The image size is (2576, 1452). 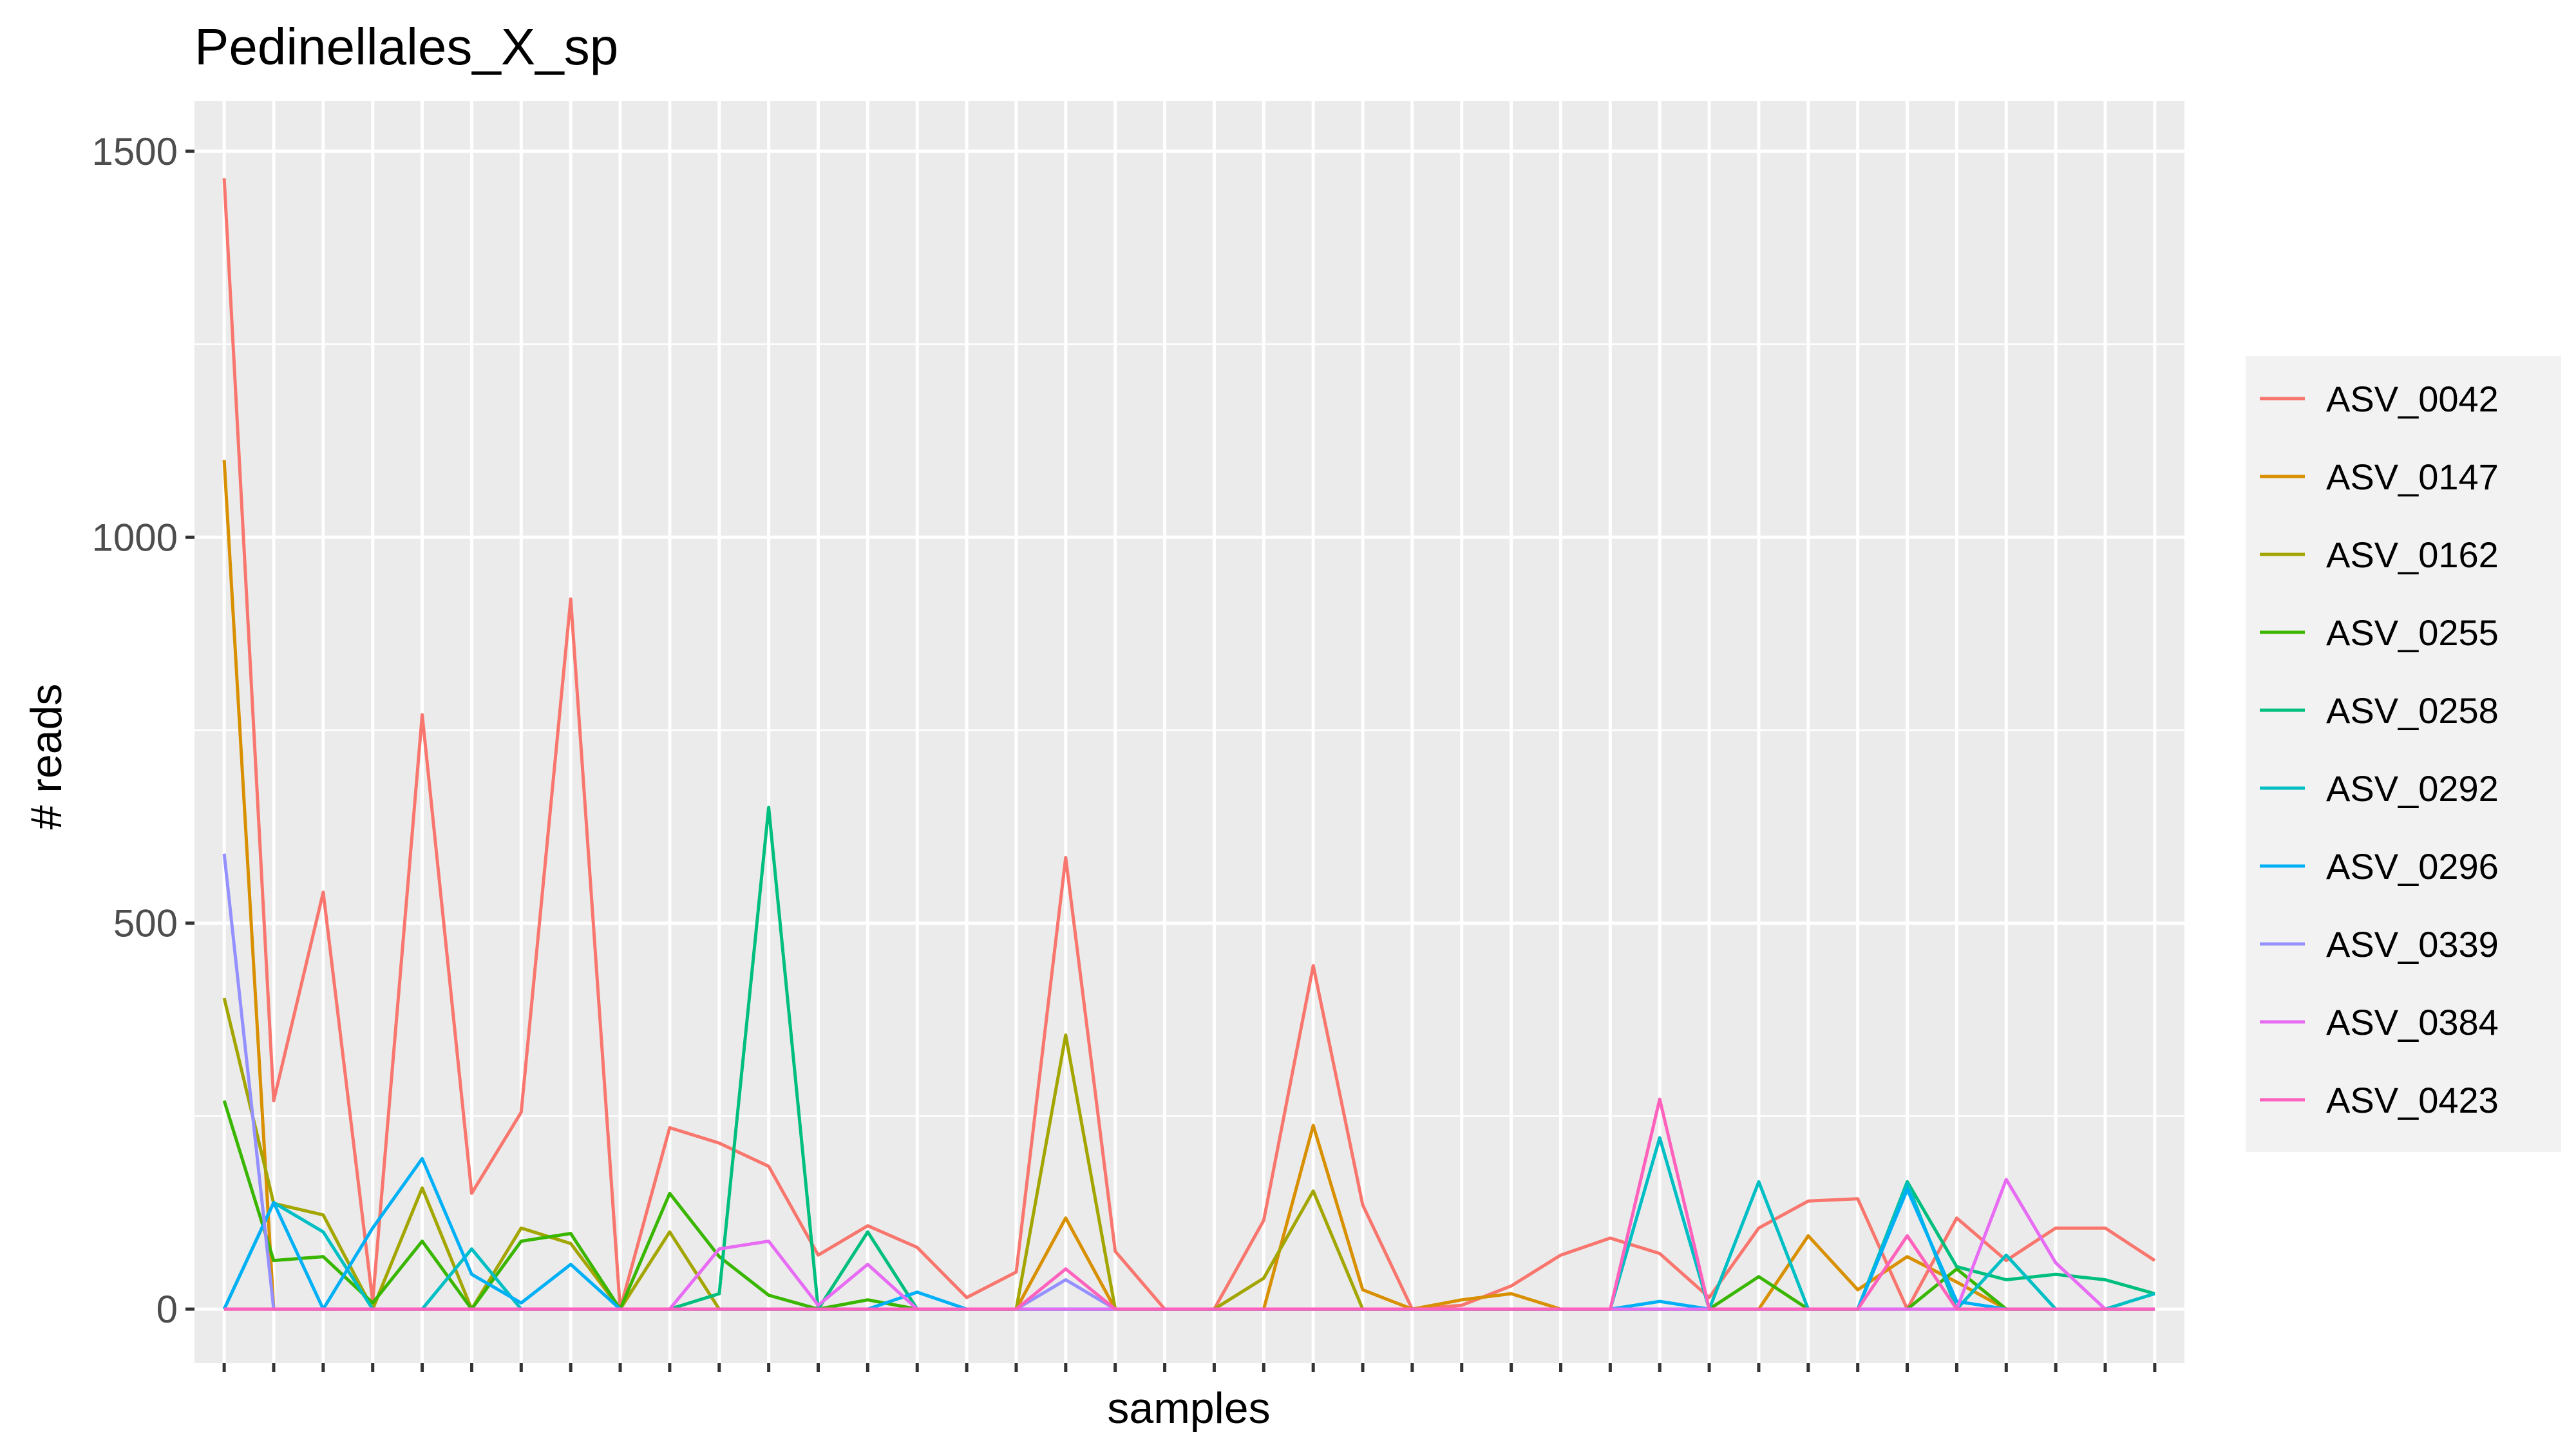 What do you see at coordinates (145, 923) in the screenshot?
I see `y-tick-label: 500` at bounding box center [145, 923].